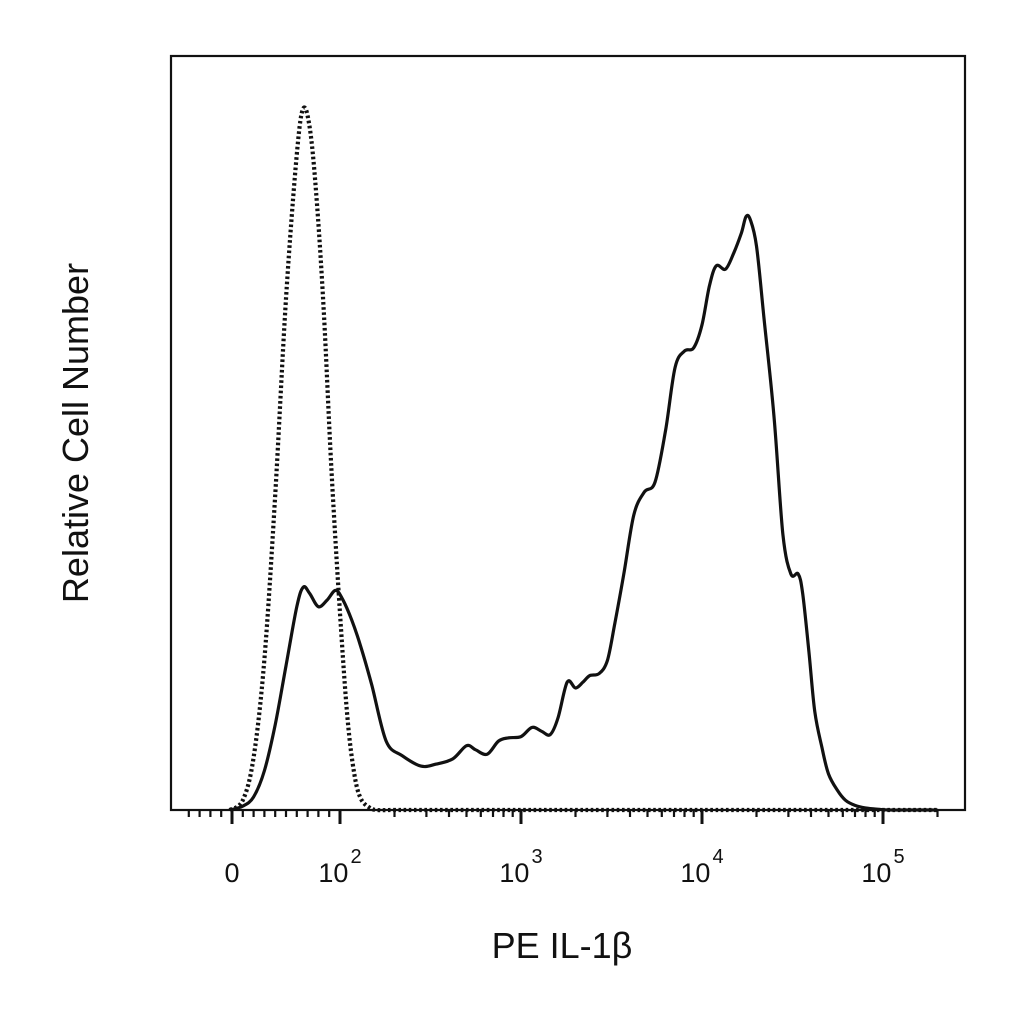 This screenshot has width=1024, height=1024. I want to click on x-tick-label-4: 10⁵, so click(882, 867).